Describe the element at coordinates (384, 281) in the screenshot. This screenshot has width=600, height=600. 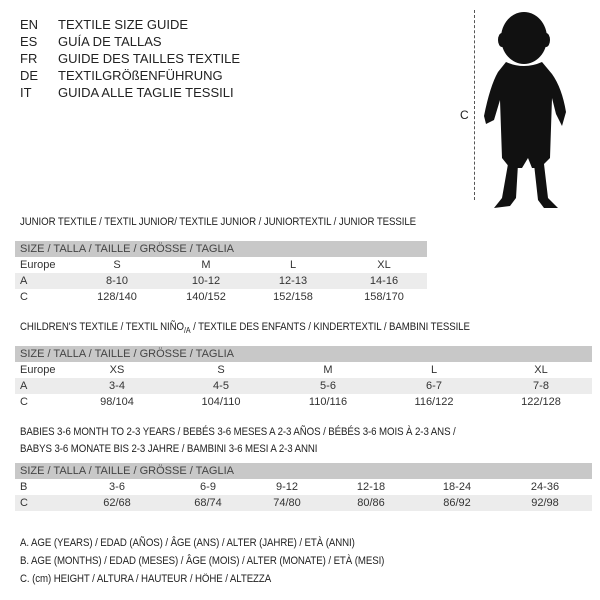
I see `table-cell: 14-16` at that location.